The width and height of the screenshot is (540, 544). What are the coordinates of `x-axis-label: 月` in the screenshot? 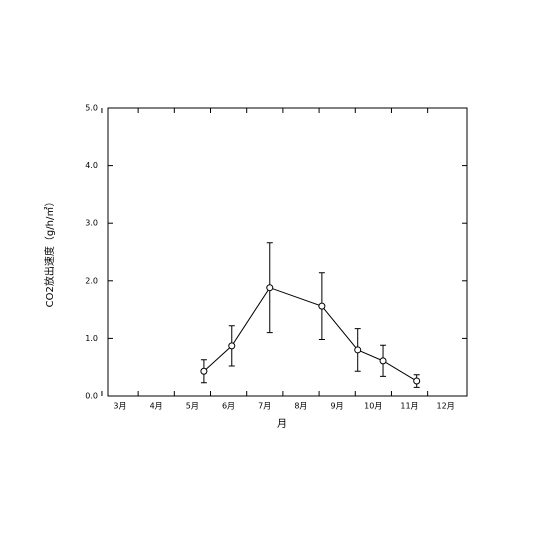 It's located at (282, 424).